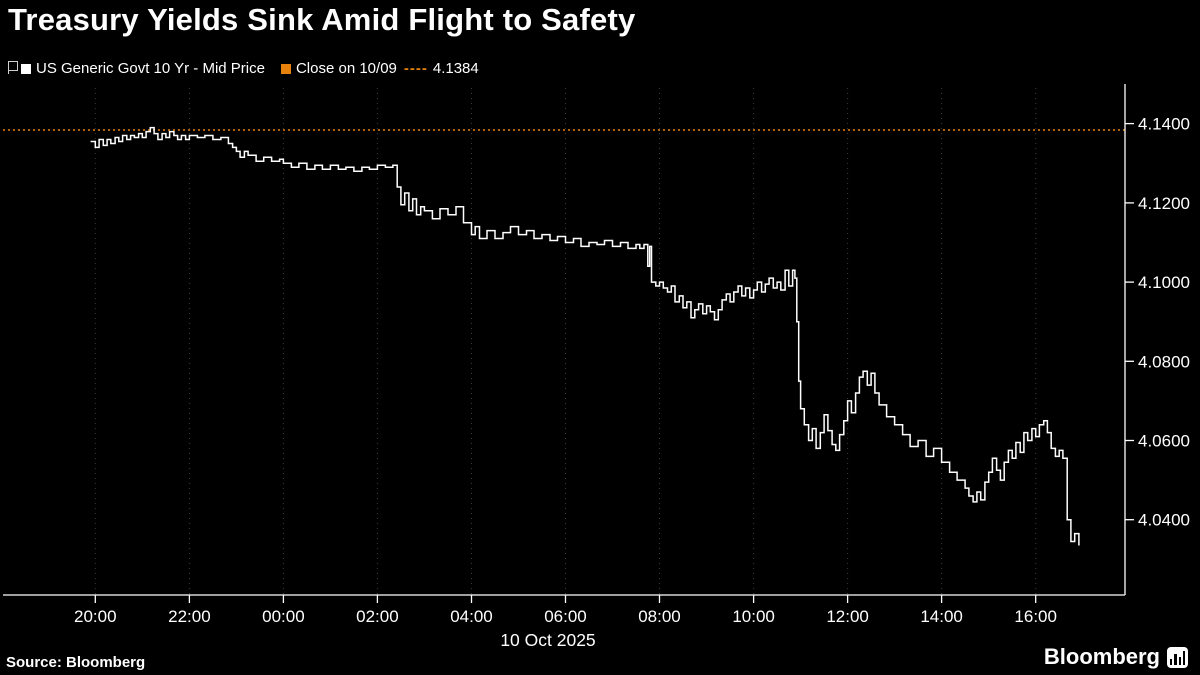 The height and width of the screenshot is (675, 1200). Describe the element at coordinates (285, 68) in the screenshot. I see `close-swatch-icon` at that location.